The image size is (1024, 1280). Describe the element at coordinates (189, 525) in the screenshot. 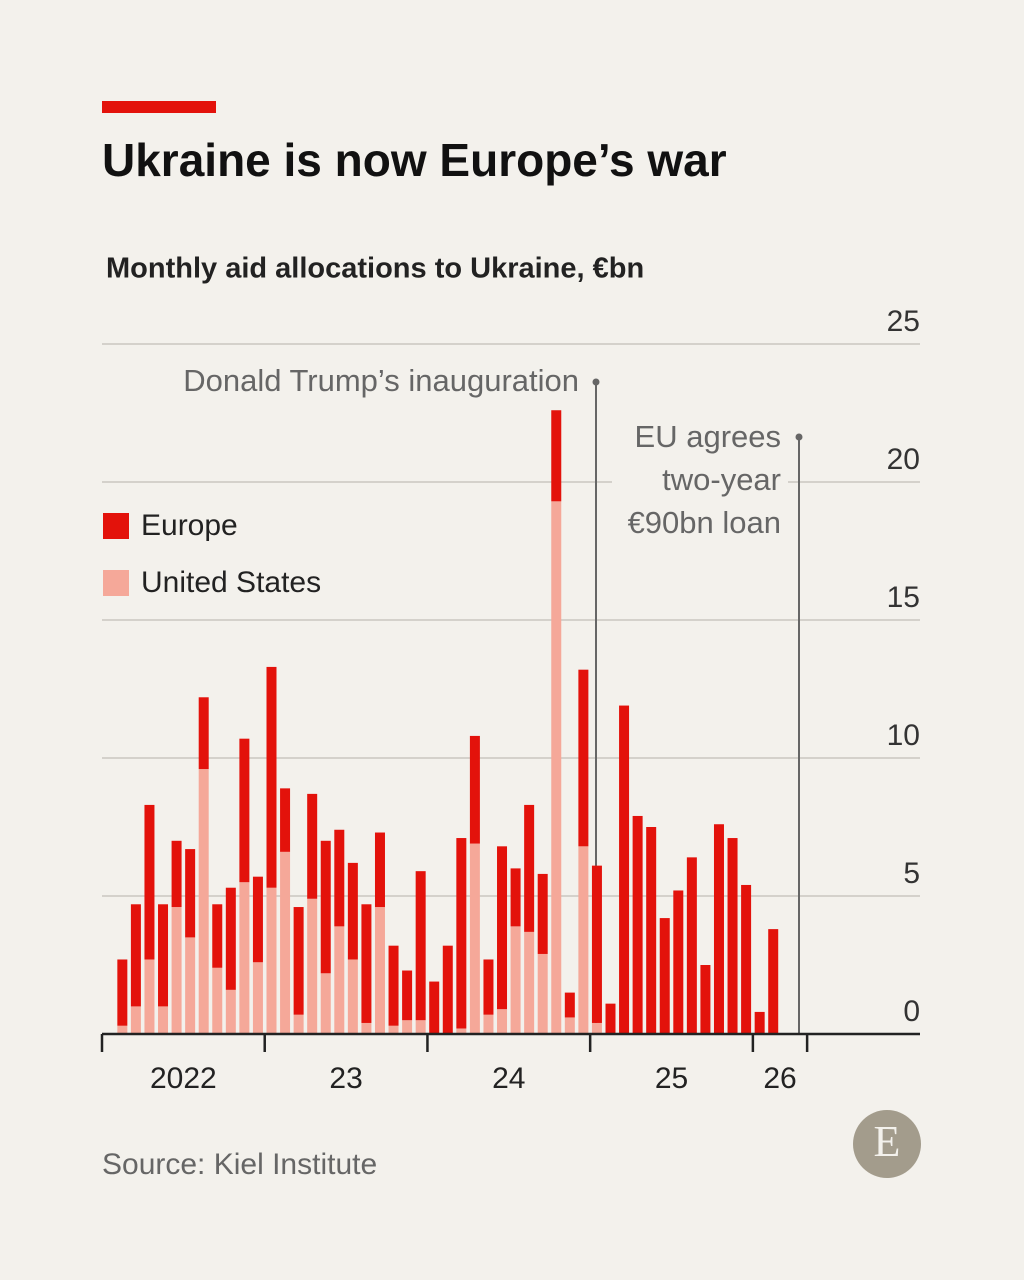

I see `legend-label: Europe` at that location.